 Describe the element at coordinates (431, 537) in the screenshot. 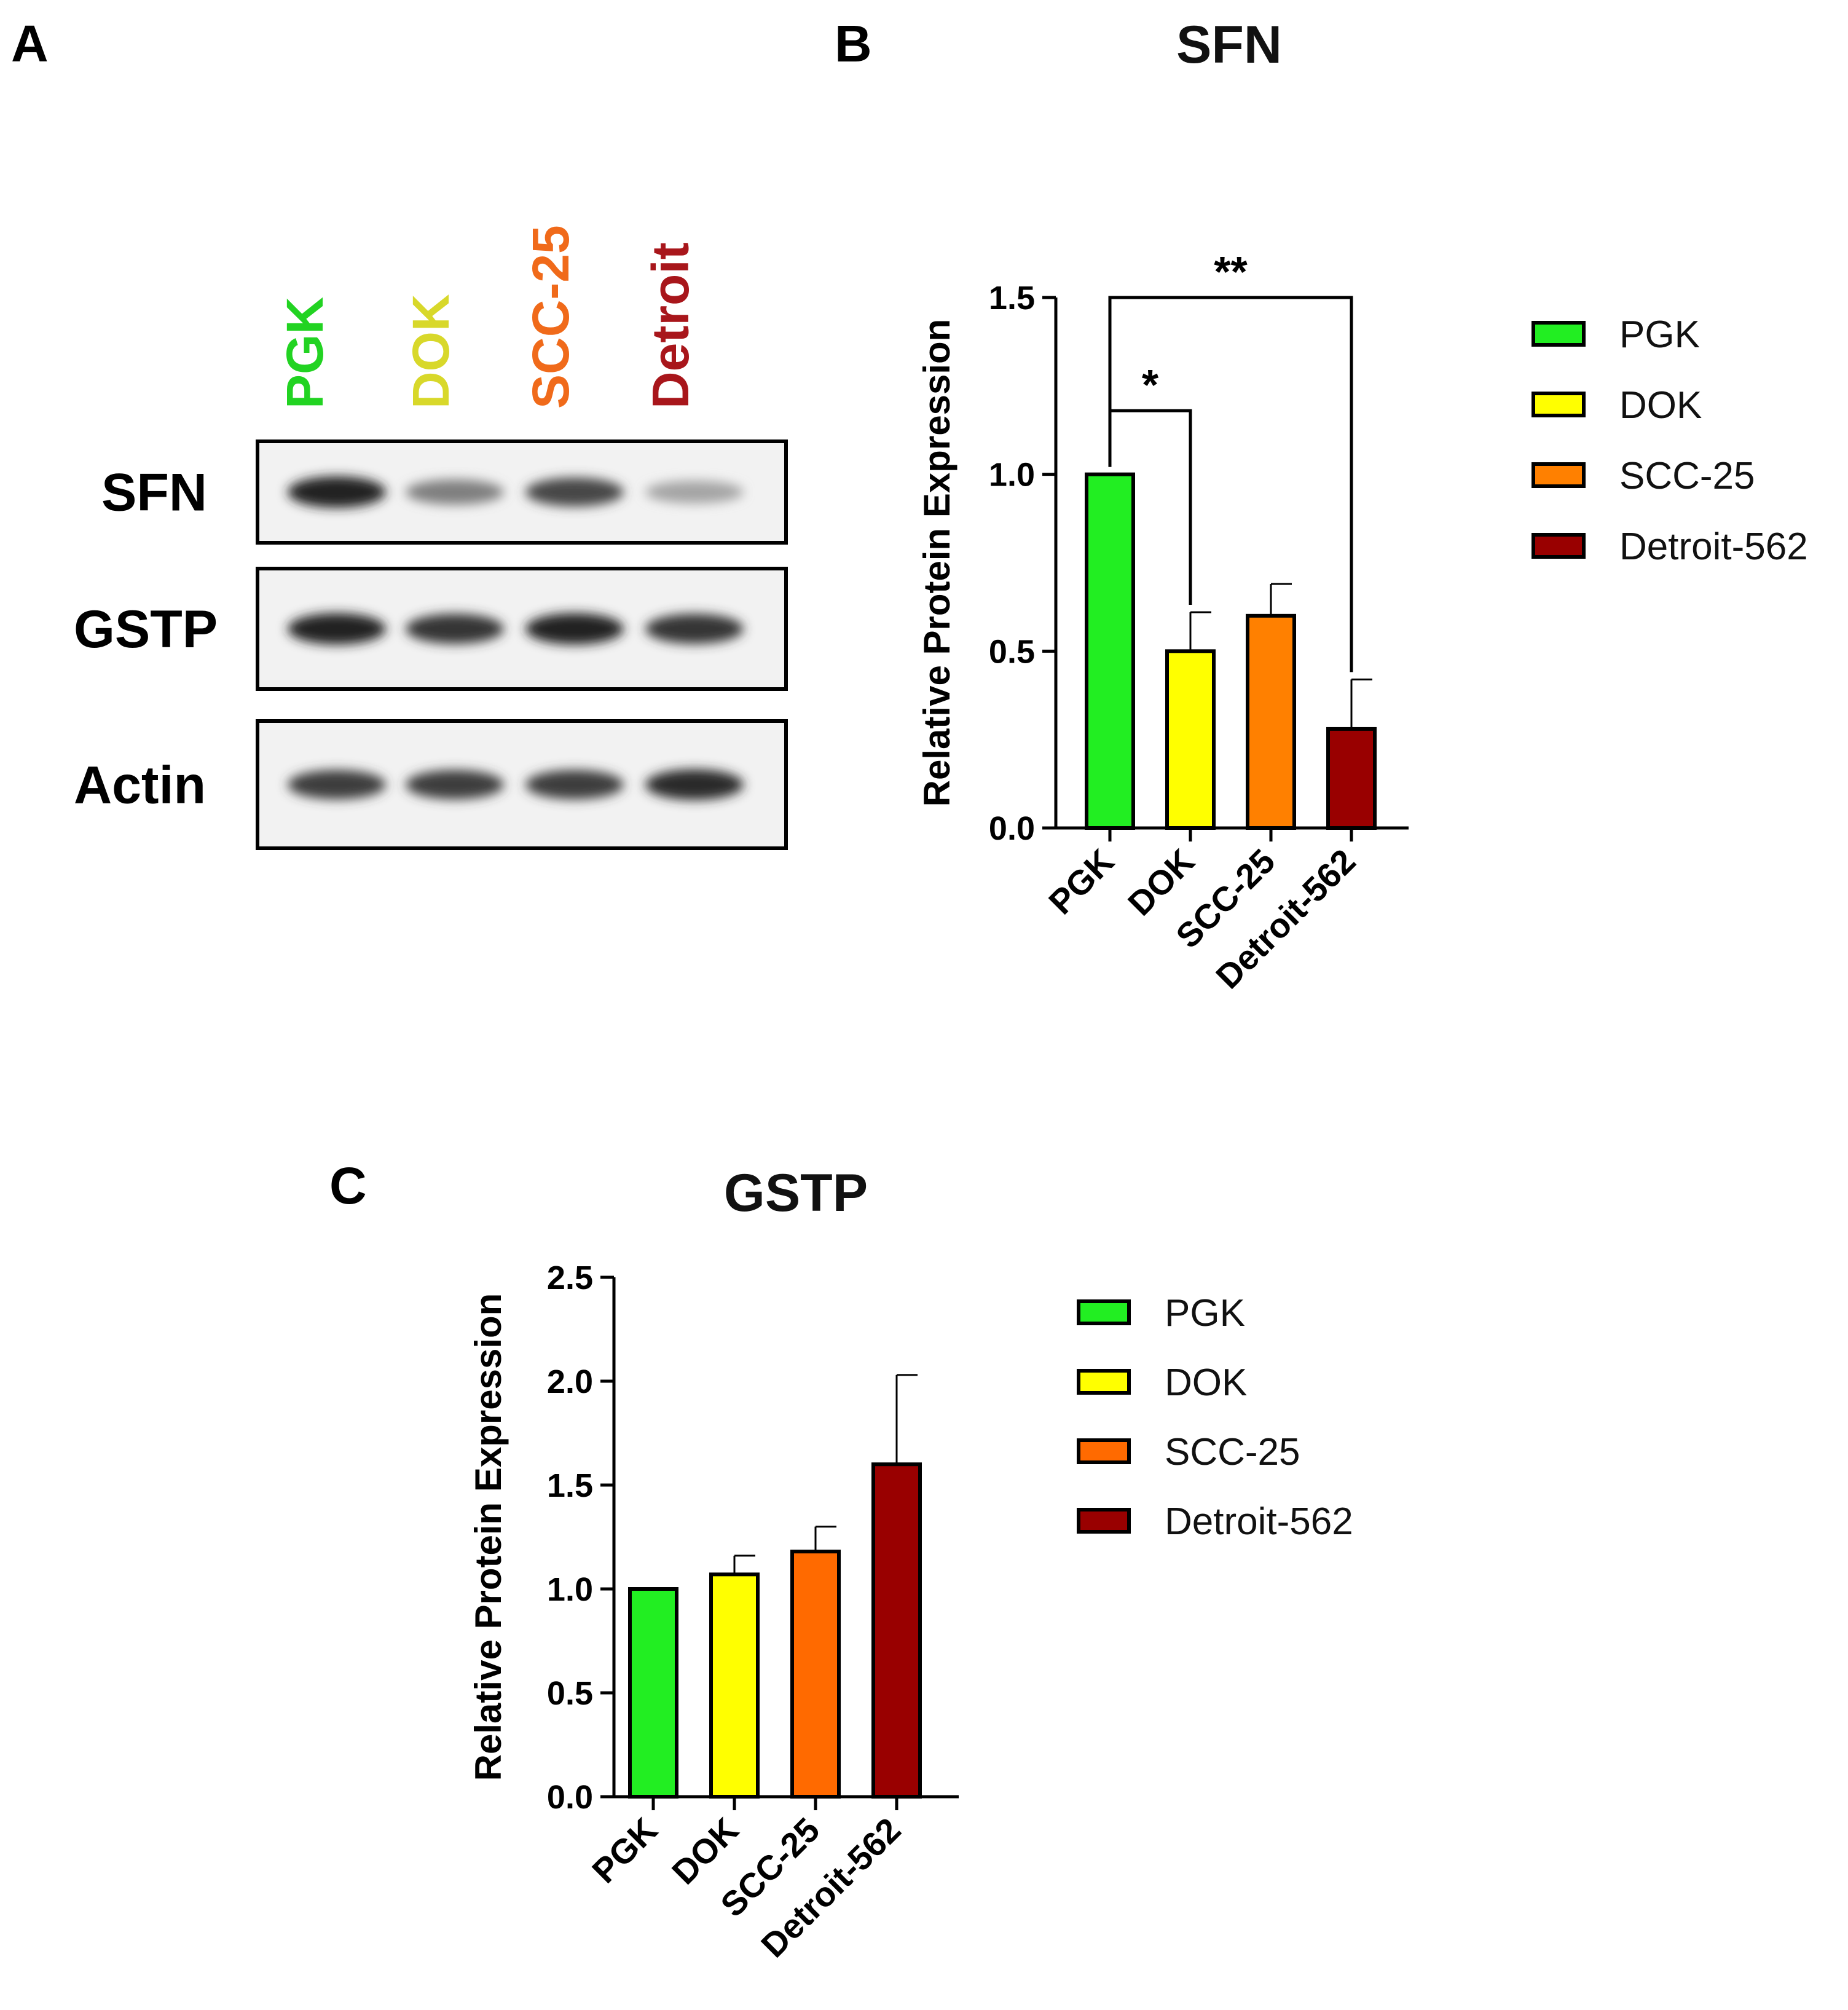

I see `western-blot: PGK DOK SCC-25 Detroit SFN GSTP Actin` at that location.